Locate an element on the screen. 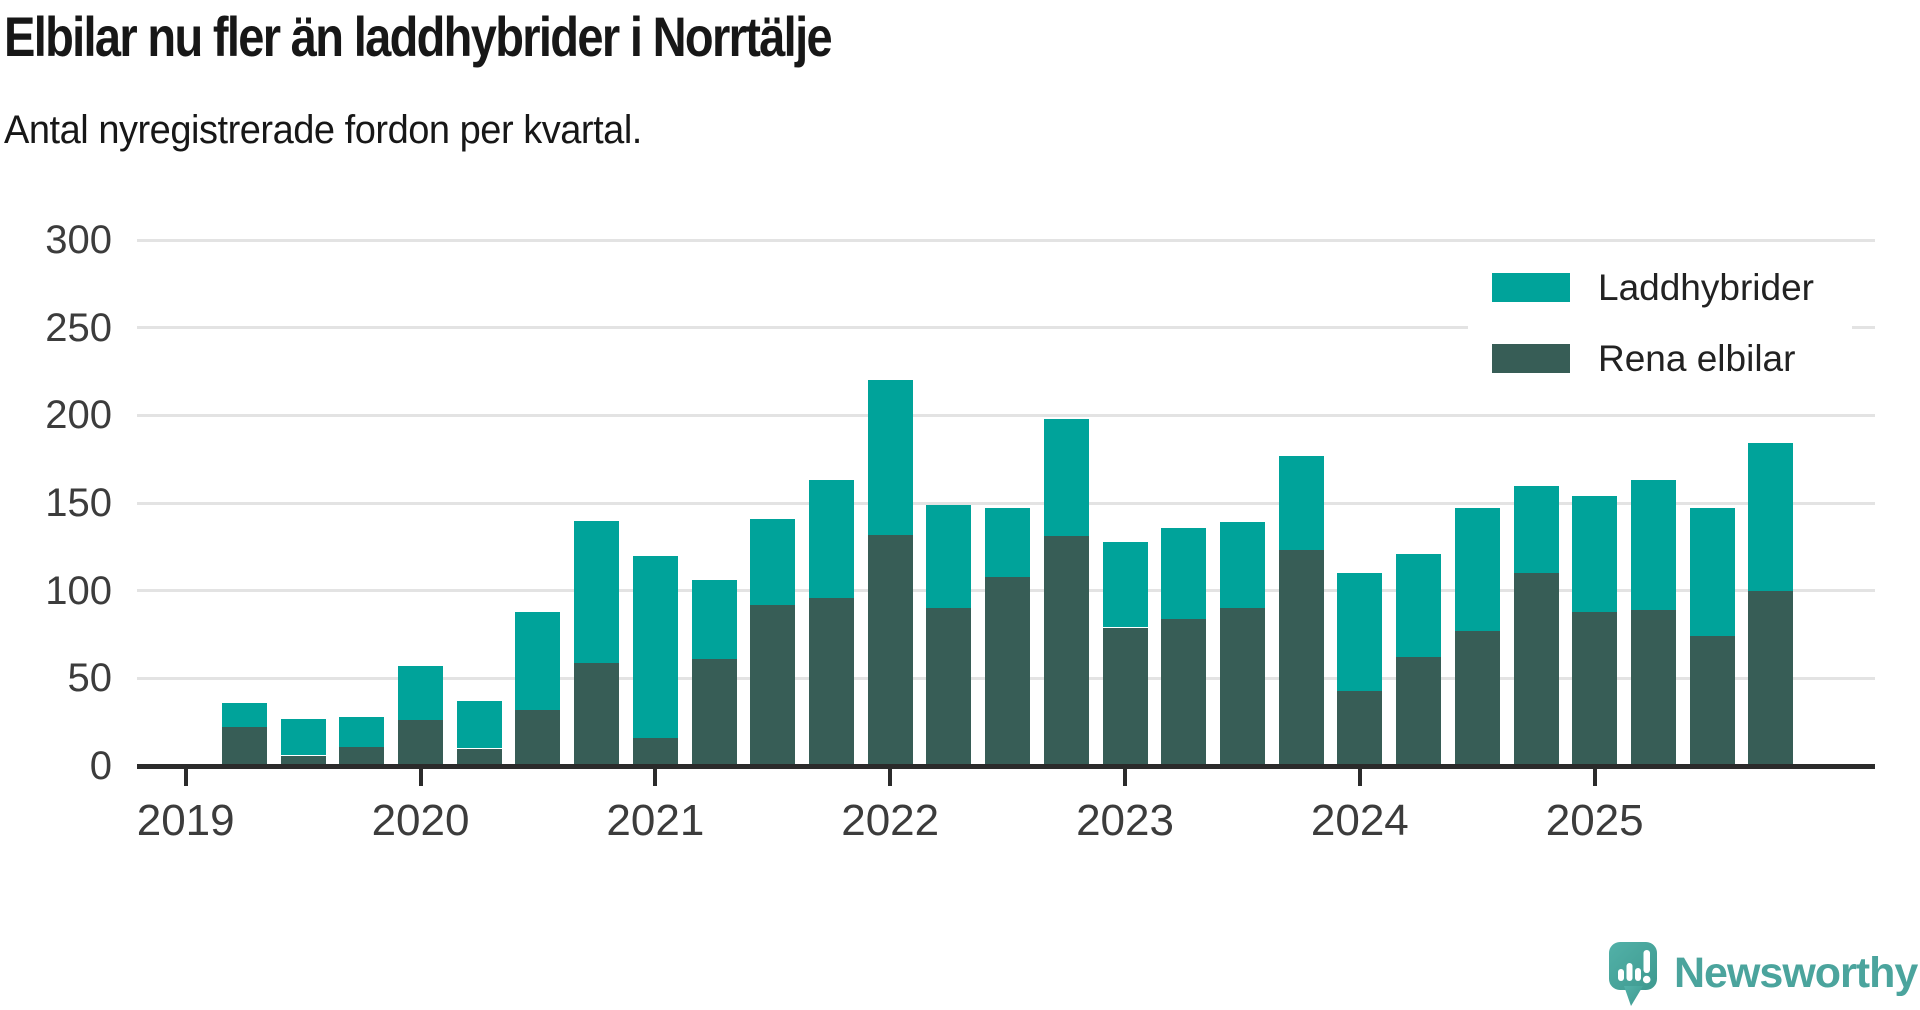 The image size is (1920, 1010). x-axis-label-2021: 2021 is located at coordinates (655, 820).